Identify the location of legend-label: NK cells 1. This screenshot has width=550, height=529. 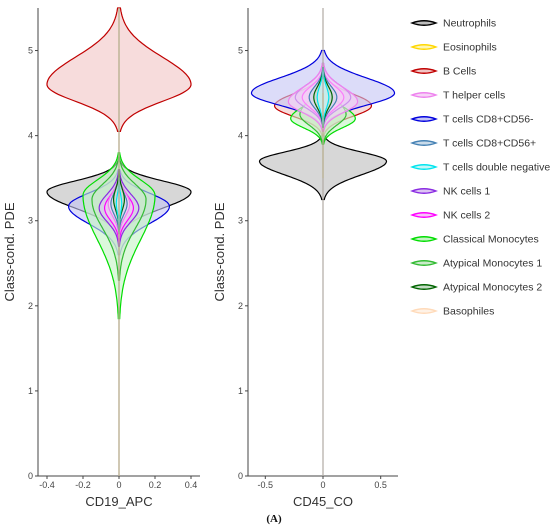
(466, 192).